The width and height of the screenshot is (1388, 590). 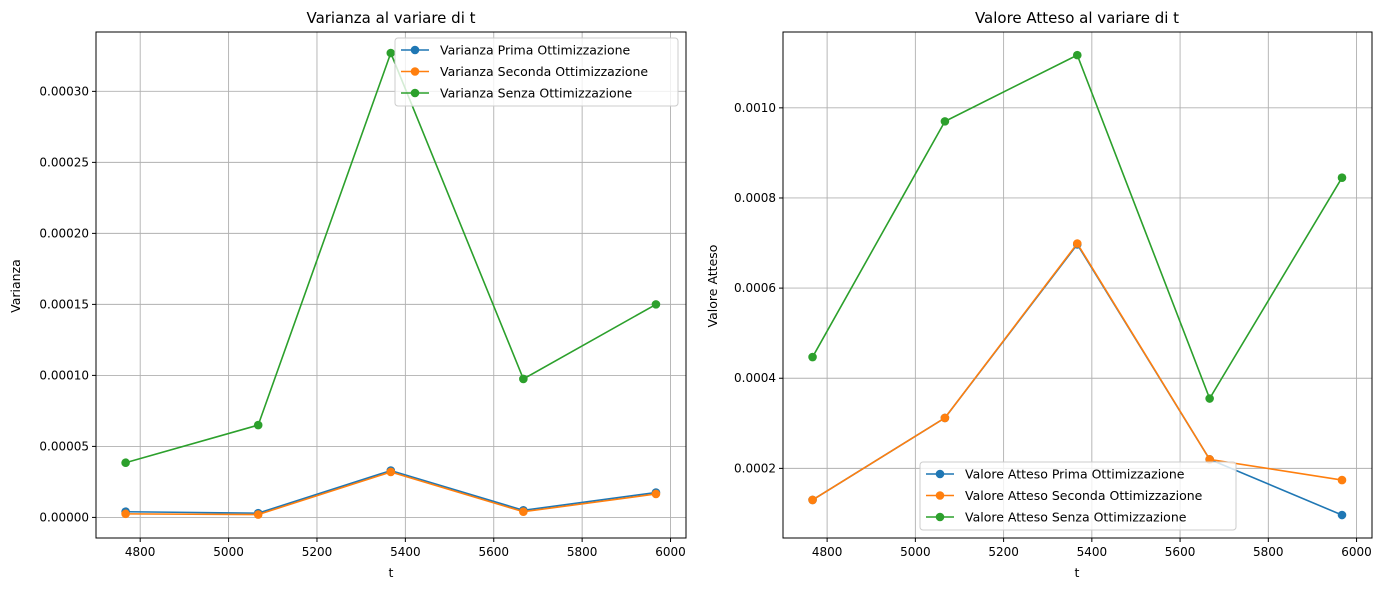 I want to click on legend-label: Valore Atteso Prima Ottimizzazione, so click(x=1075, y=474).